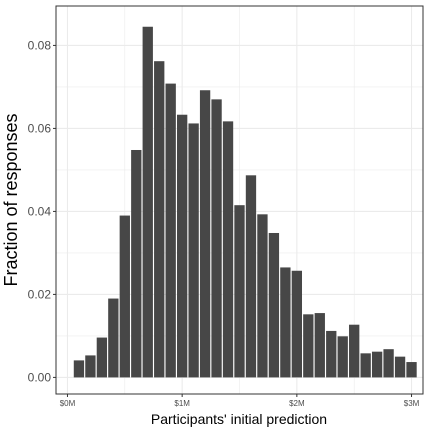  I want to click on y-axis-title: Fraction of responses, so click(11, 199).